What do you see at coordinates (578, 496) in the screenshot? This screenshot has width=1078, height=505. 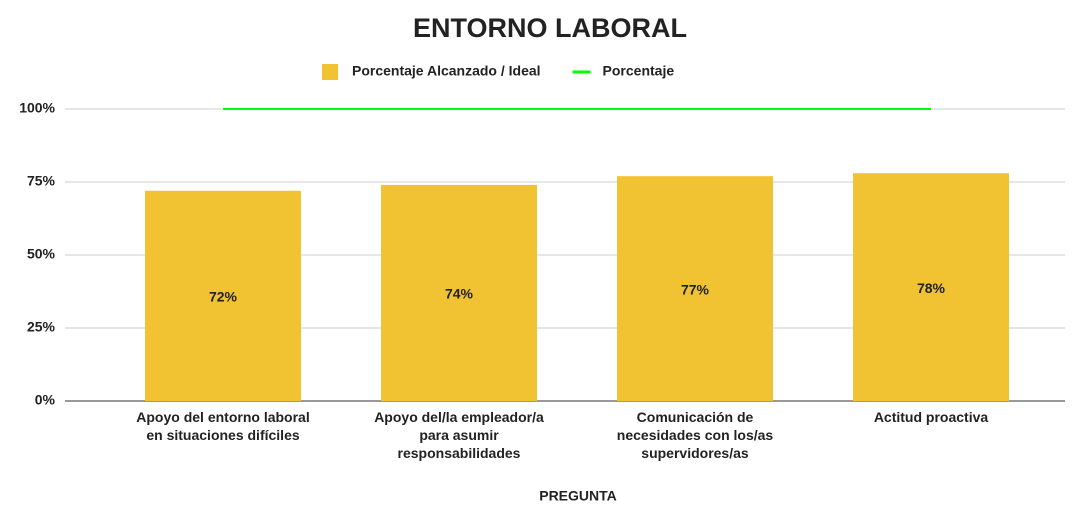 I see `x-axis-label: PREGUNTA` at bounding box center [578, 496].